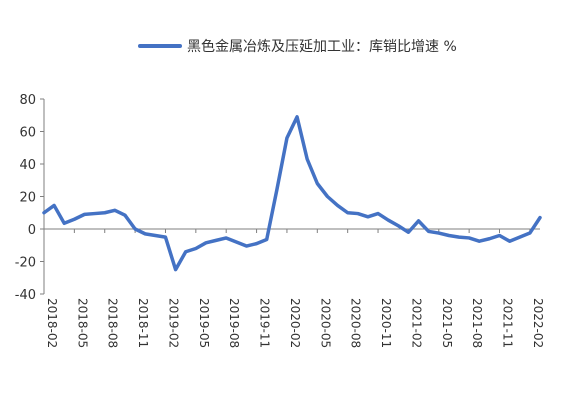 This screenshot has width=587, height=404. What do you see at coordinates (113, 323) in the screenshot?
I see `x-tick-label: 2018-08` at bounding box center [113, 323].